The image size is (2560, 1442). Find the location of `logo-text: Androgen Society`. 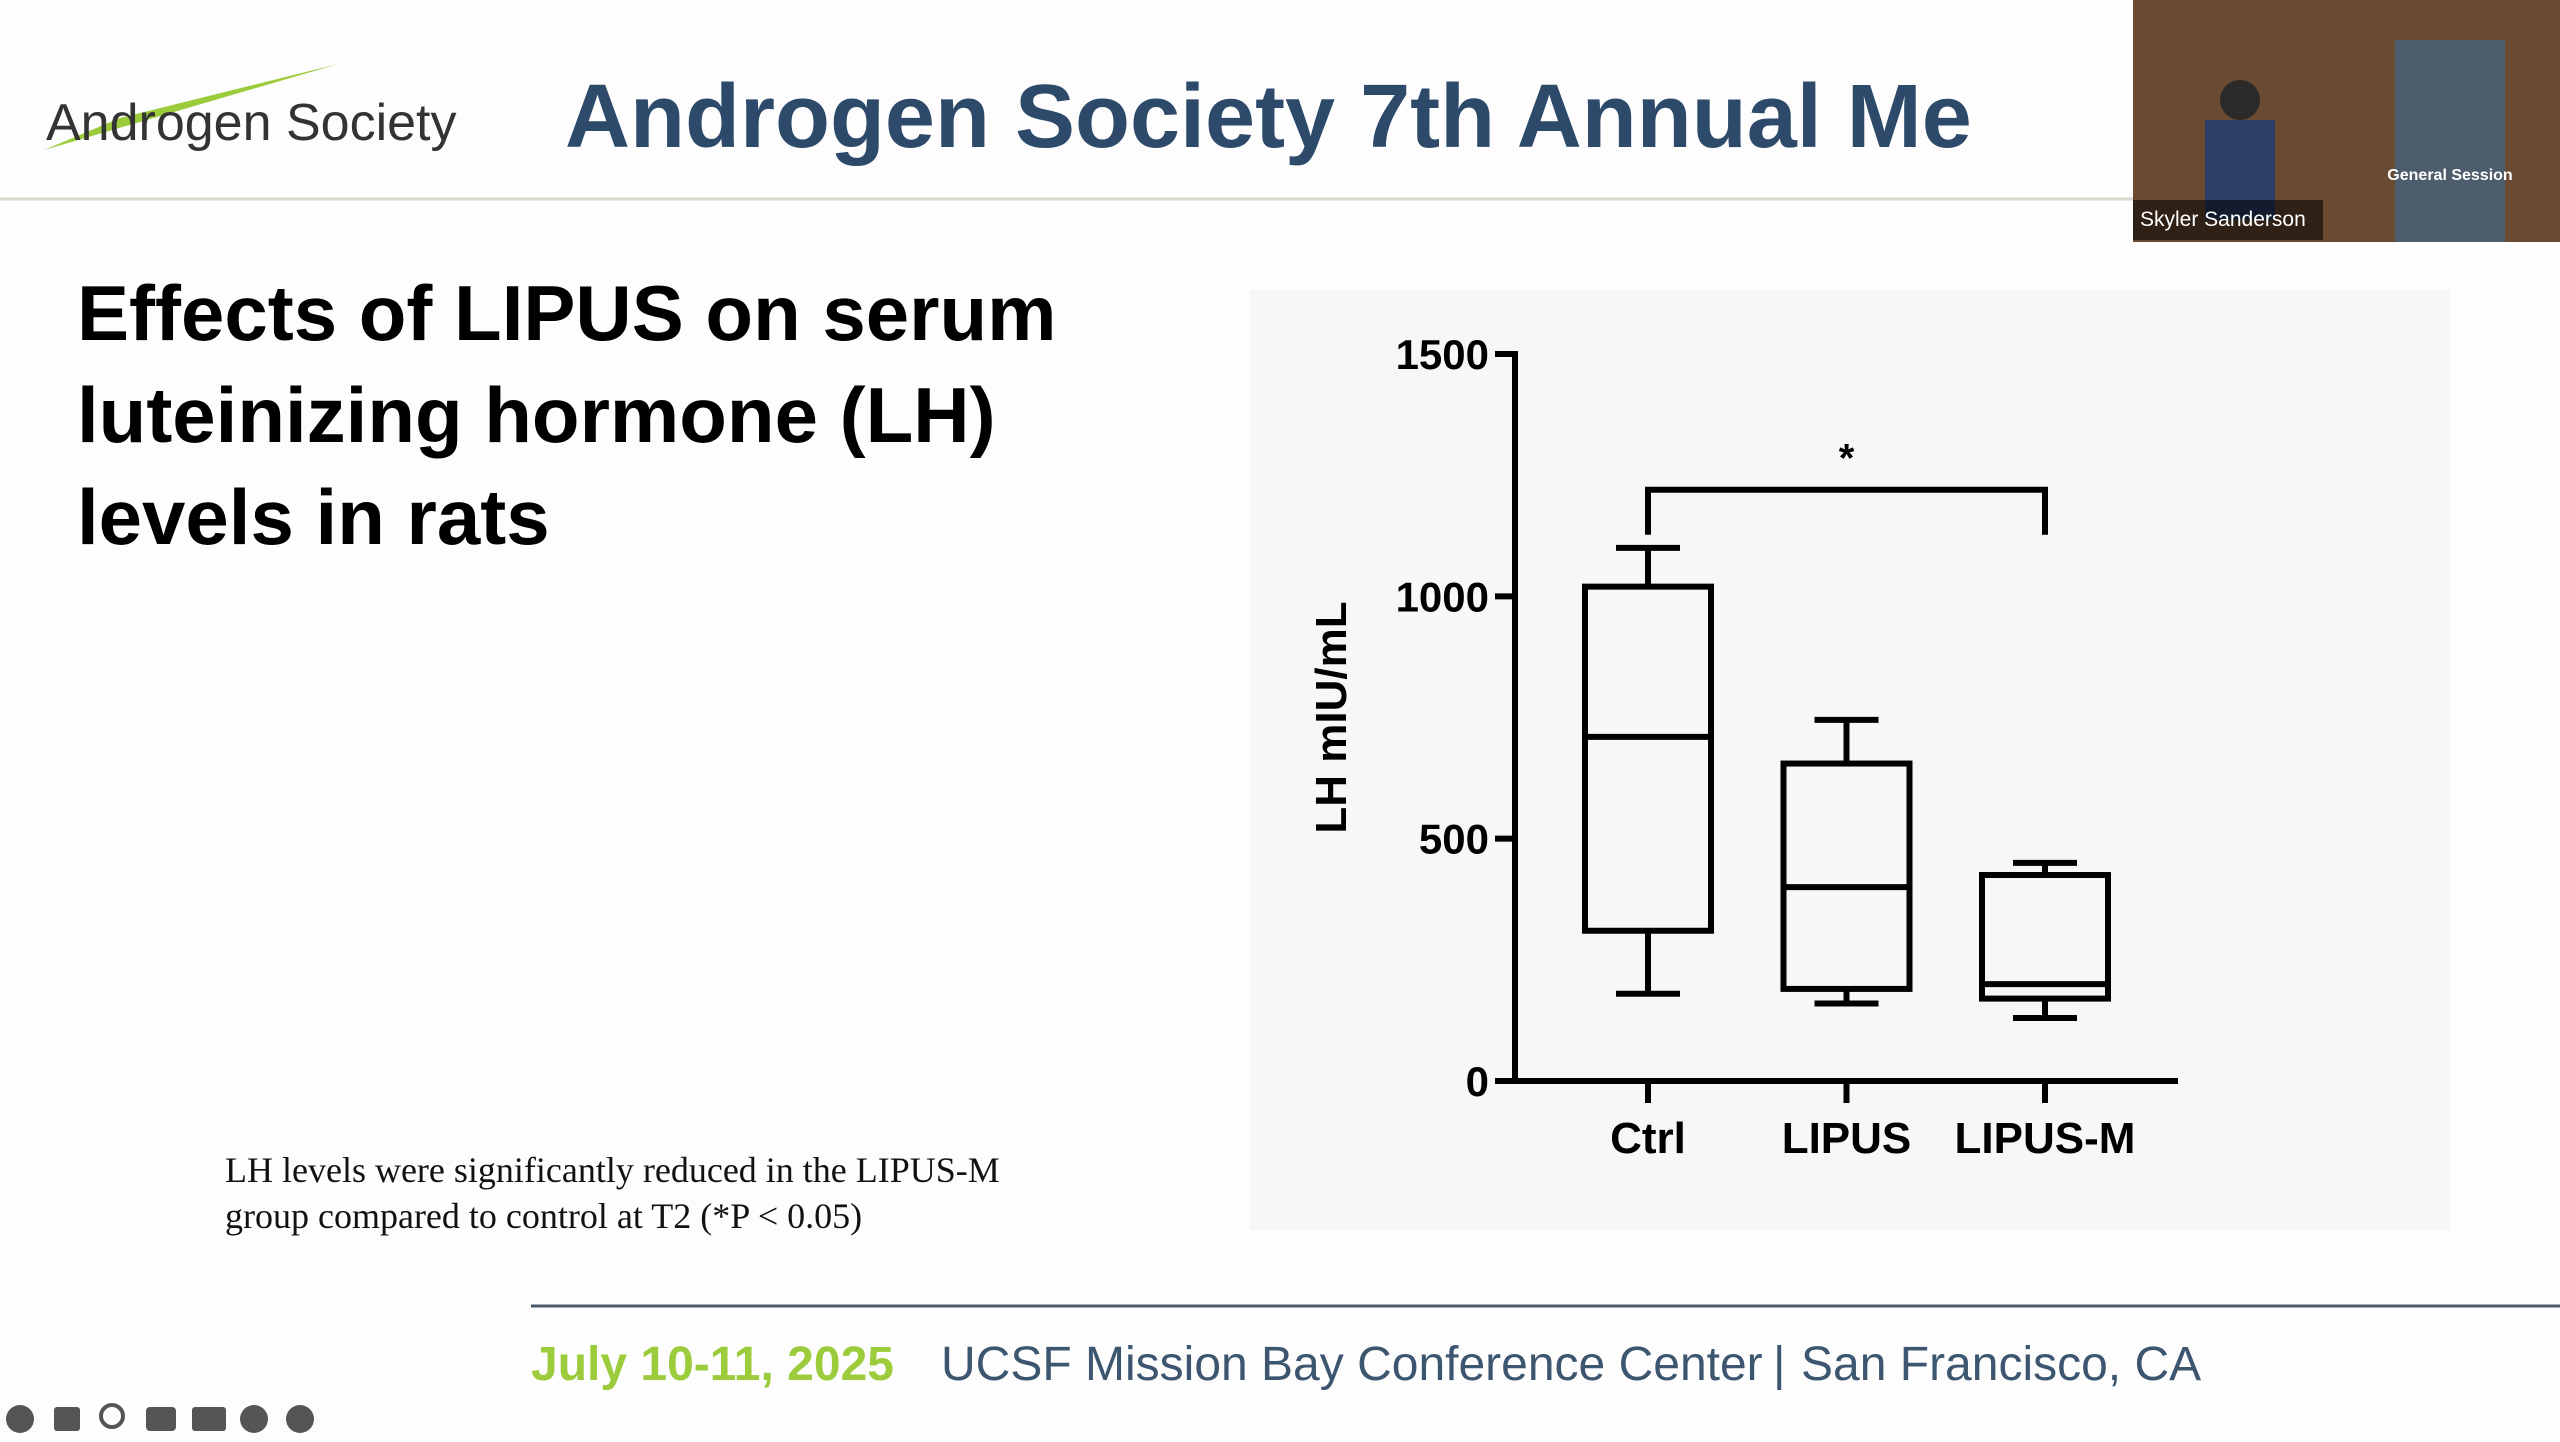

logo-text: Androgen Society is located at coordinates (251, 123).